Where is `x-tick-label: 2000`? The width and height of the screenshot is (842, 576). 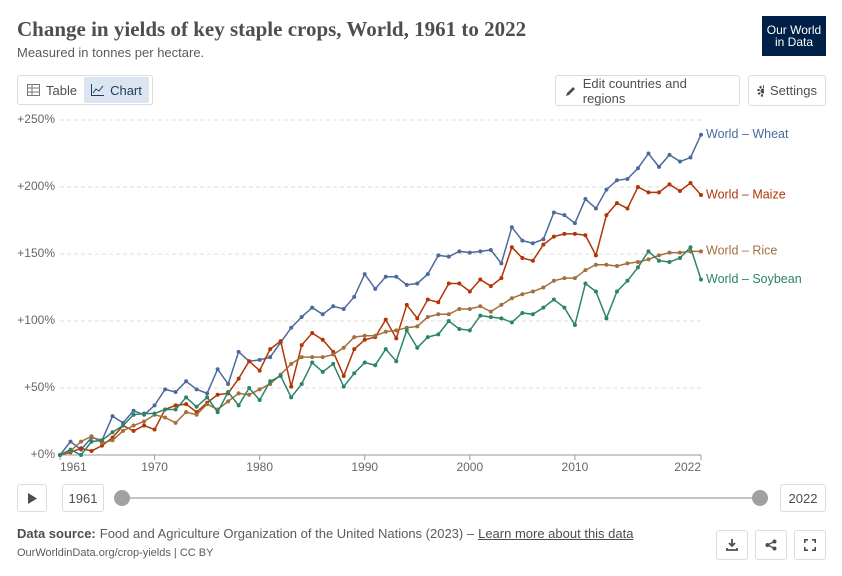 x-tick-label: 2000 is located at coordinates (469, 467).